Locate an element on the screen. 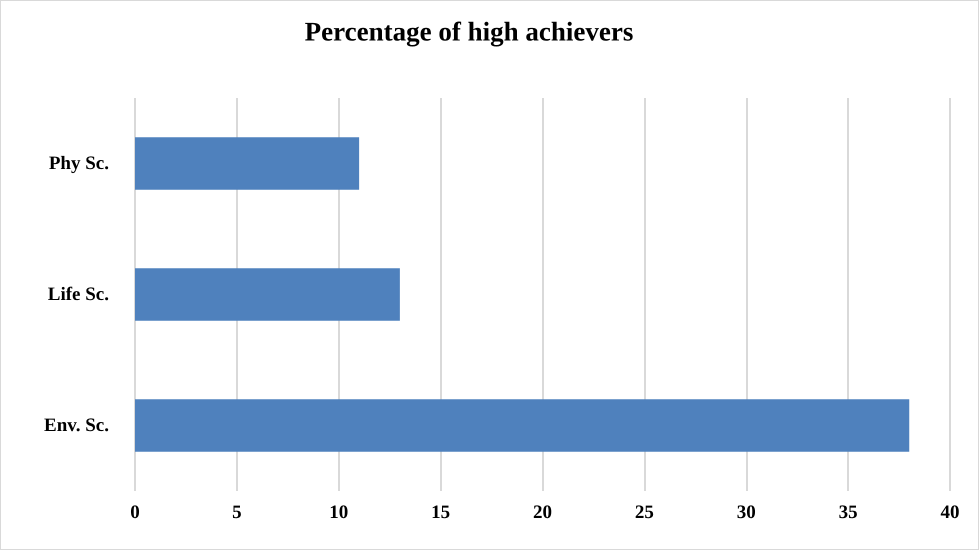 Image resolution: width=979 pixels, height=550 pixels. x-tick-label: 5 is located at coordinates (237, 512).